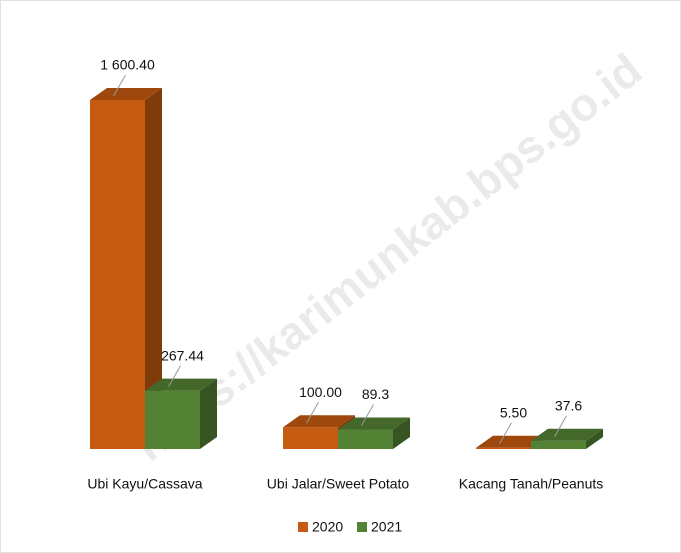  What do you see at coordinates (375, 394) in the screenshot?
I see `value-label: 89.3` at bounding box center [375, 394].